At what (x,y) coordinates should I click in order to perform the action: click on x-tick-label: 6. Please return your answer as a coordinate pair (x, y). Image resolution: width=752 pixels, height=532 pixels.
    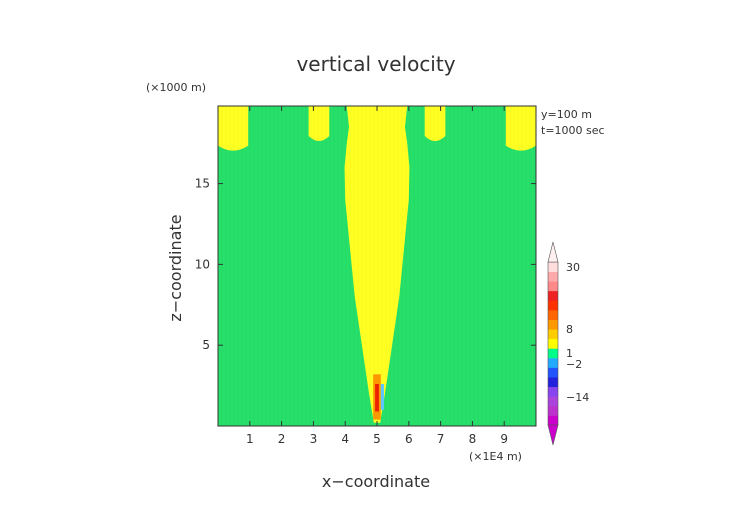
    Looking at the image, I should click on (409, 439).